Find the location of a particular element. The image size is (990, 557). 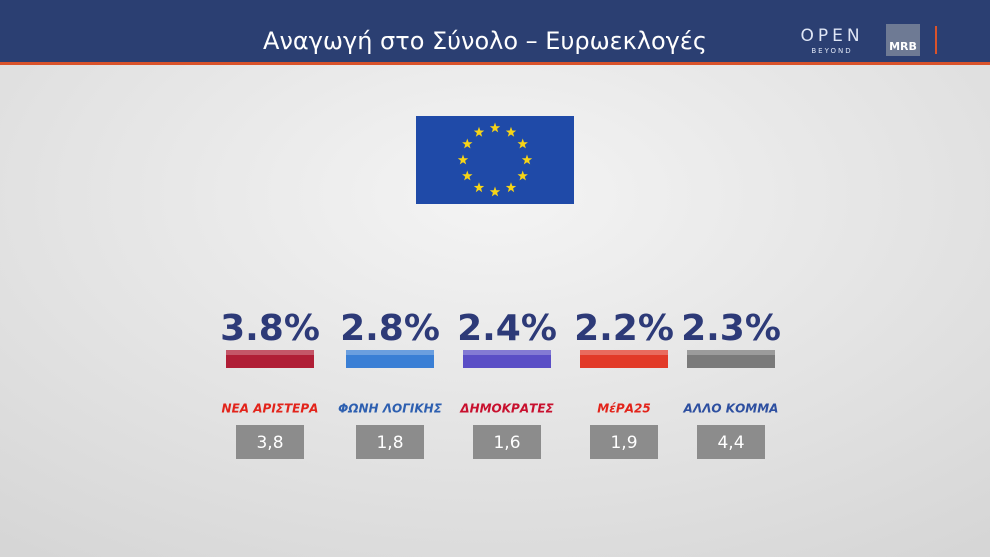

party-label: ΔΗΜΟΚΡΑΤΕΣ is located at coordinates (506, 409).